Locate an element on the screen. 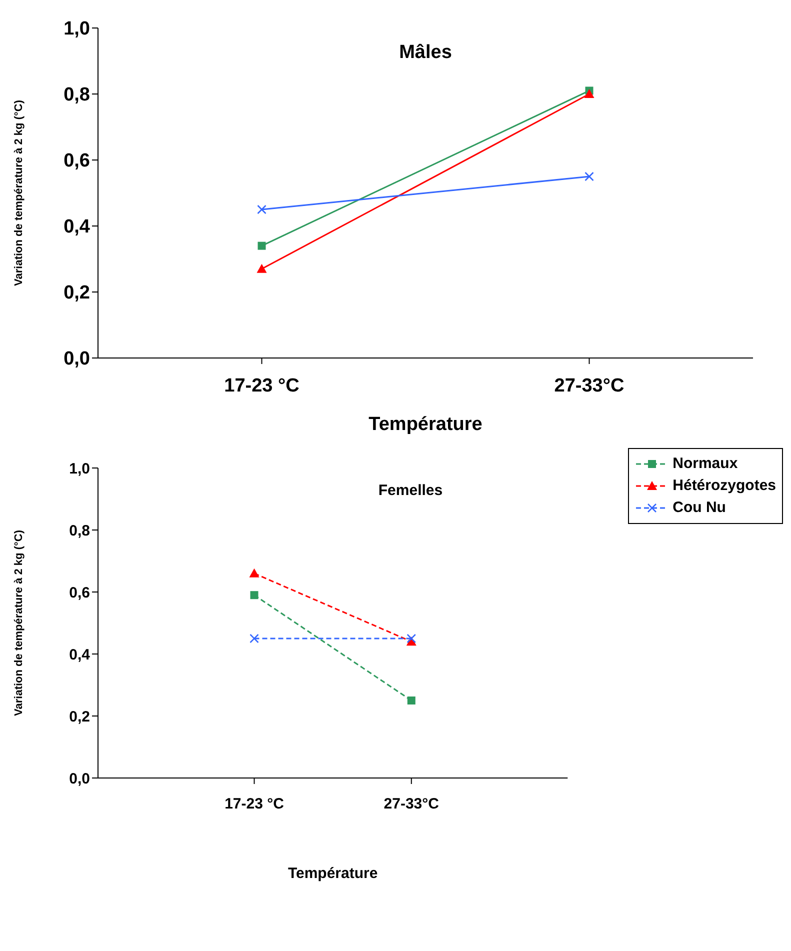  text: Mâles is located at coordinates (425, 53).